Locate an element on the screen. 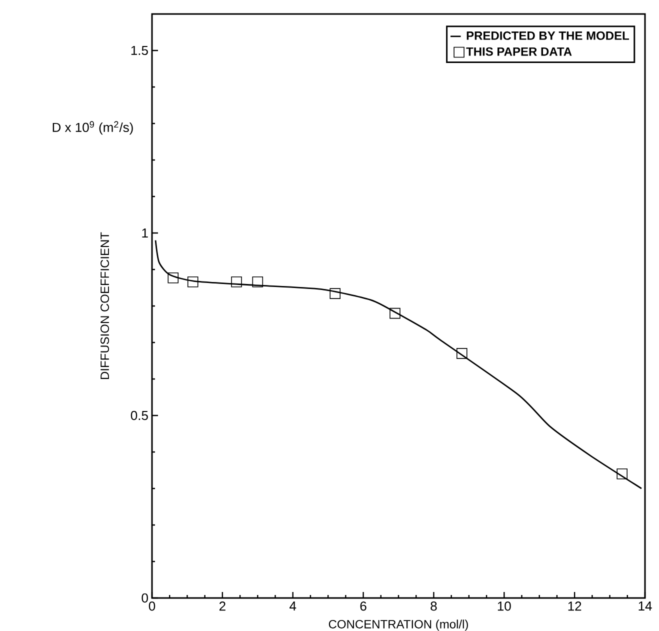 The image size is (659, 631). legend-label: THIS PAPER DATA is located at coordinates (519, 51).